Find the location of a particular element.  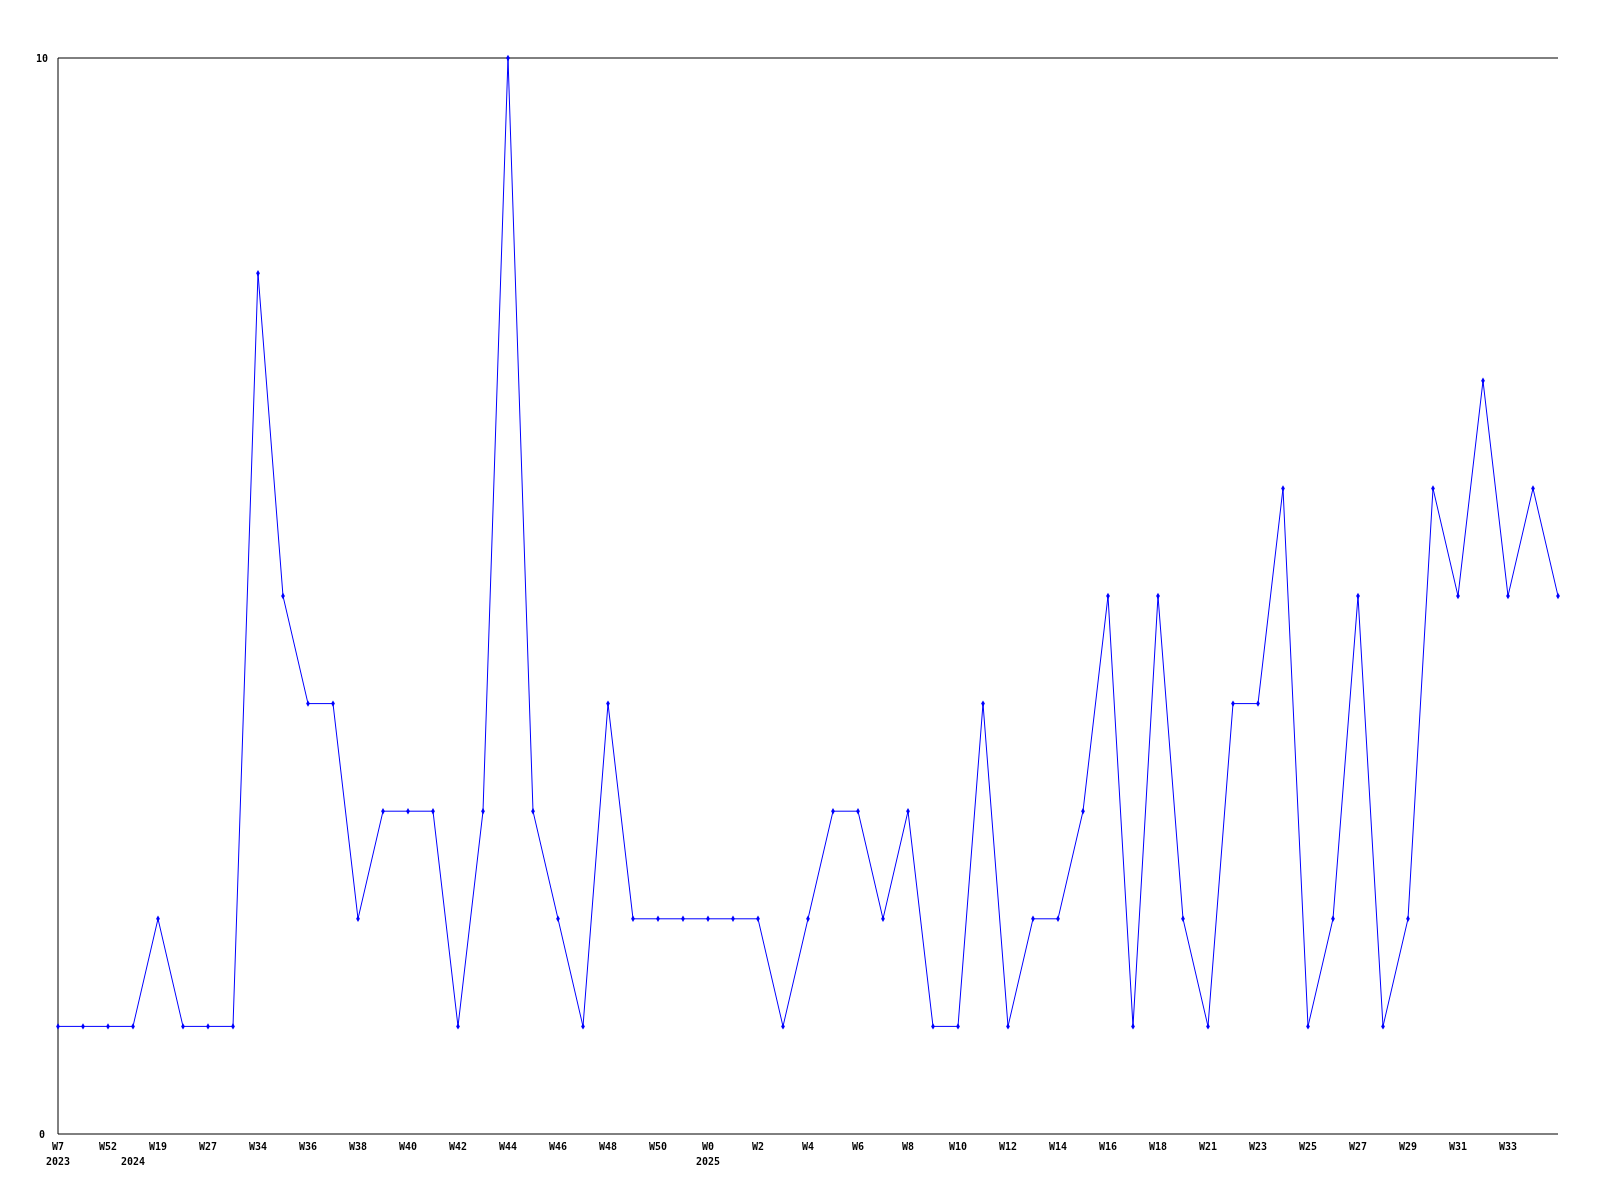

x-tick-label: W33 is located at coordinates (1508, 1146).